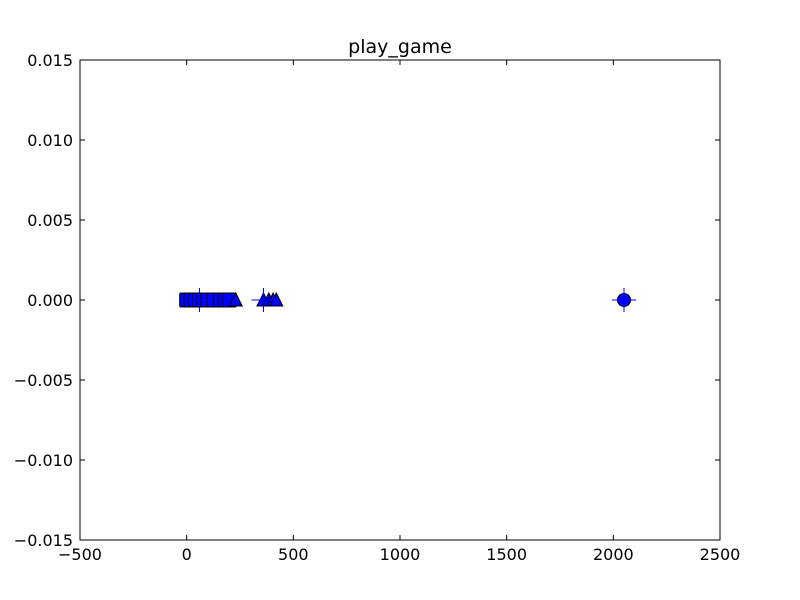 The width and height of the screenshot is (800, 600). I want to click on x-tick-label: 500, so click(293, 554).